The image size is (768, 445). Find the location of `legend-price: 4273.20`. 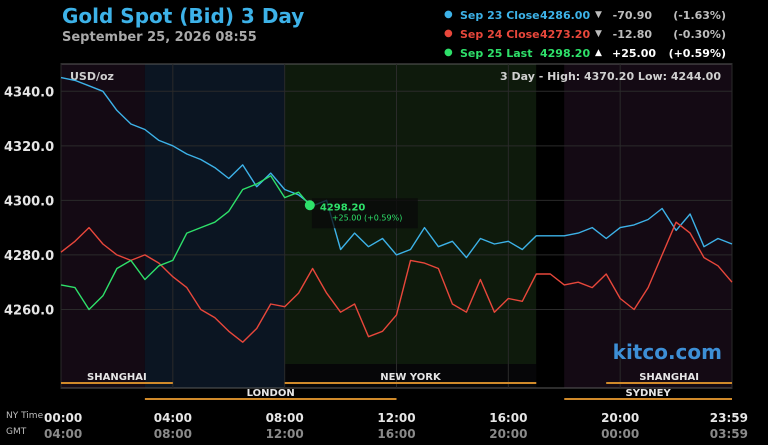

legend-price: 4273.20 is located at coordinates (565, 34).